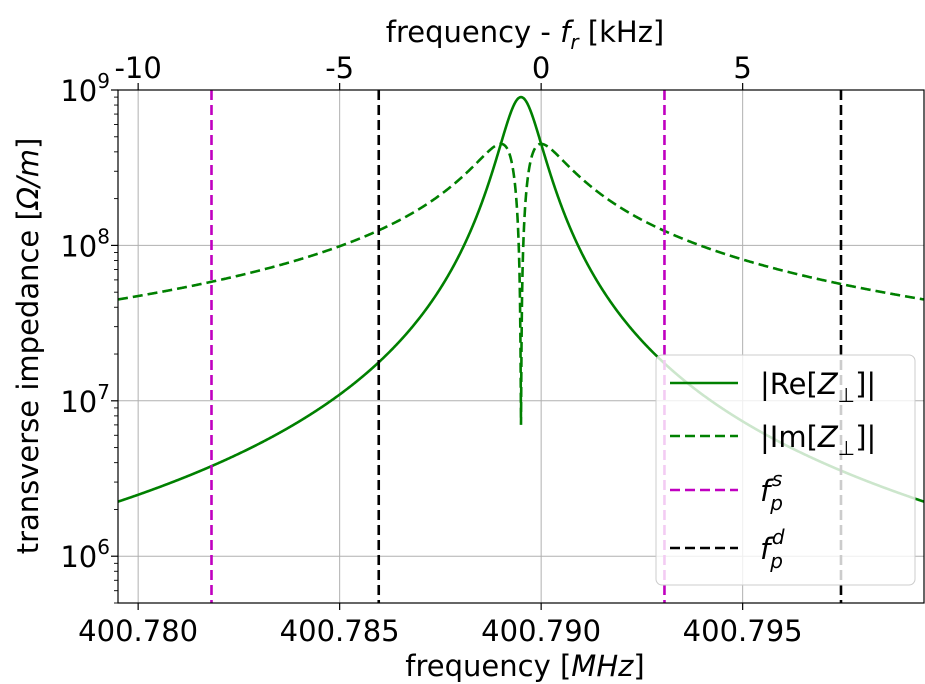 Image resolution: width=925 pixels, height=684 pixels. I want to click on legend-label-im: |Im[Z⊥]|, so click(818, 440).